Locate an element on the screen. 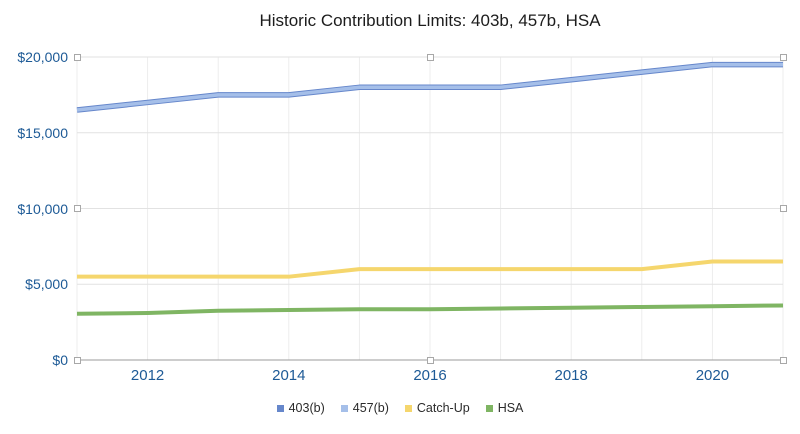  series-line-catch-up is located at coordinates (430, 269).